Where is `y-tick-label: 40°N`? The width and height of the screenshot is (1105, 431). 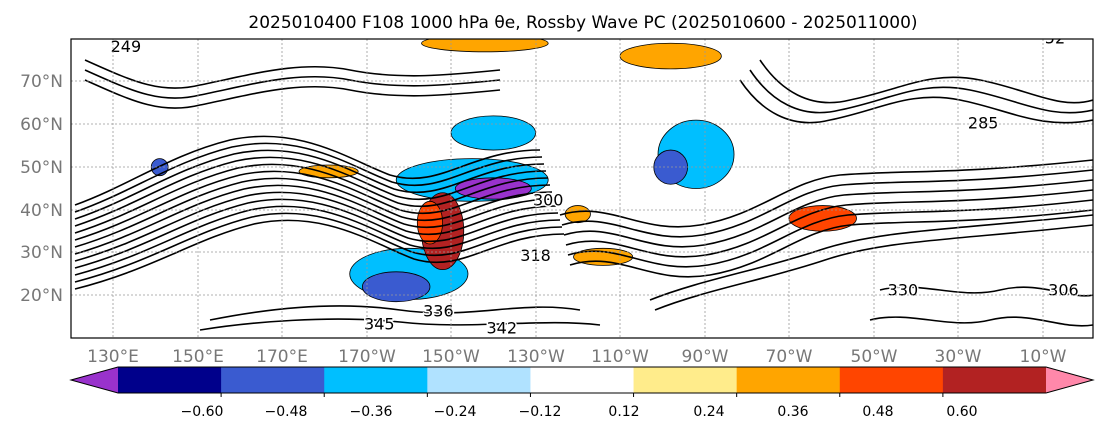 y-tick-label: 40°N is located at coordinates (41, 211).